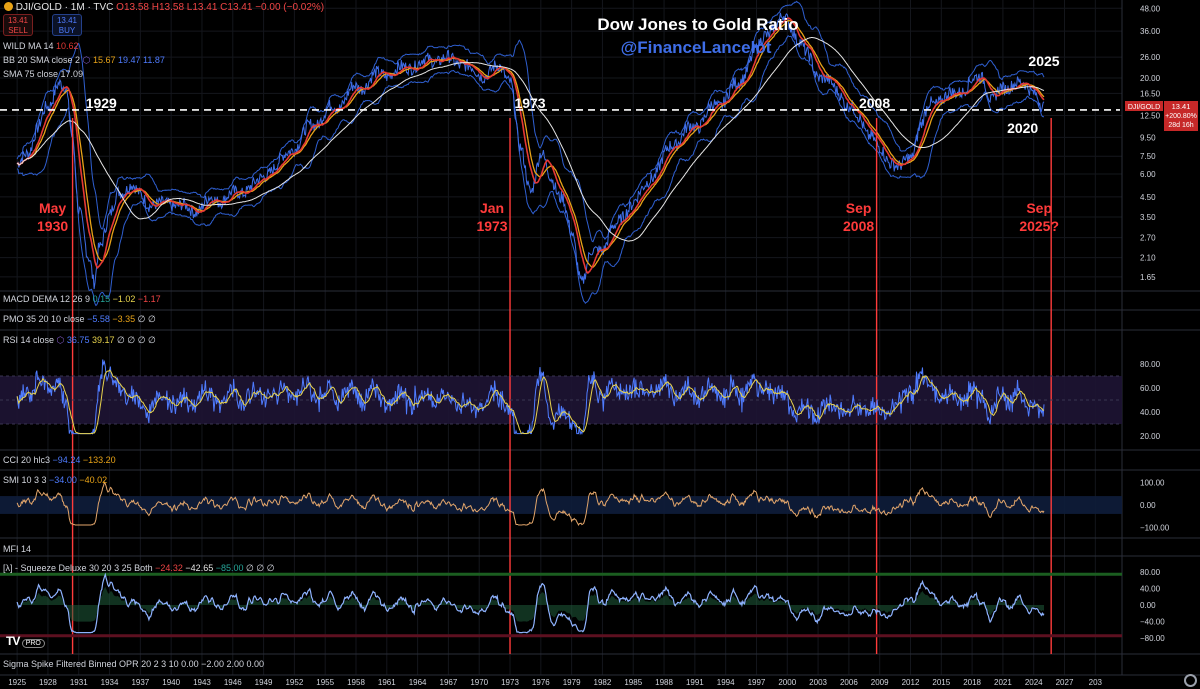 This screenshot has height=689, width=1200. I want to click on squeeze-v2: −42.65, so click(199, 568).